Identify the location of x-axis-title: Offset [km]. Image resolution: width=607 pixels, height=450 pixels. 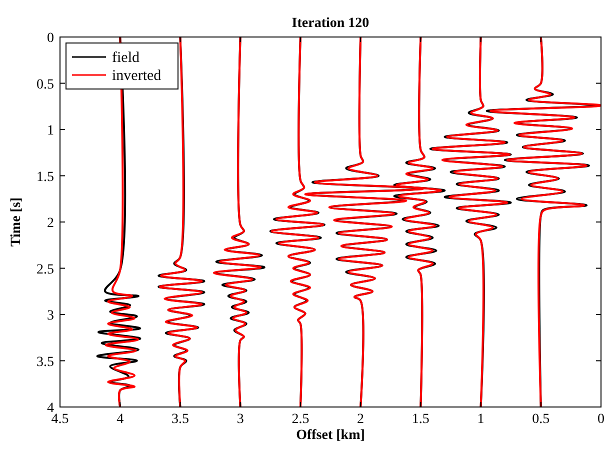
(330, 435).